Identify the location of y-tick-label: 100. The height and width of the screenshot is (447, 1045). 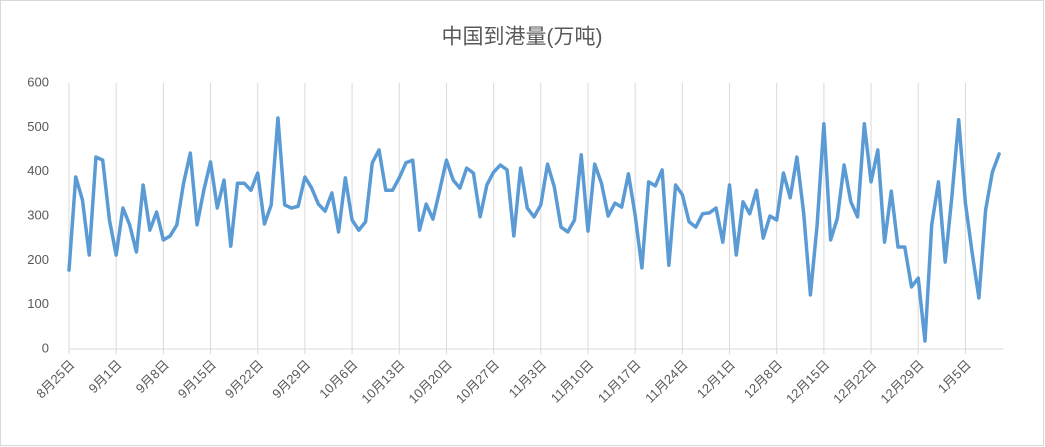
(38, 303).